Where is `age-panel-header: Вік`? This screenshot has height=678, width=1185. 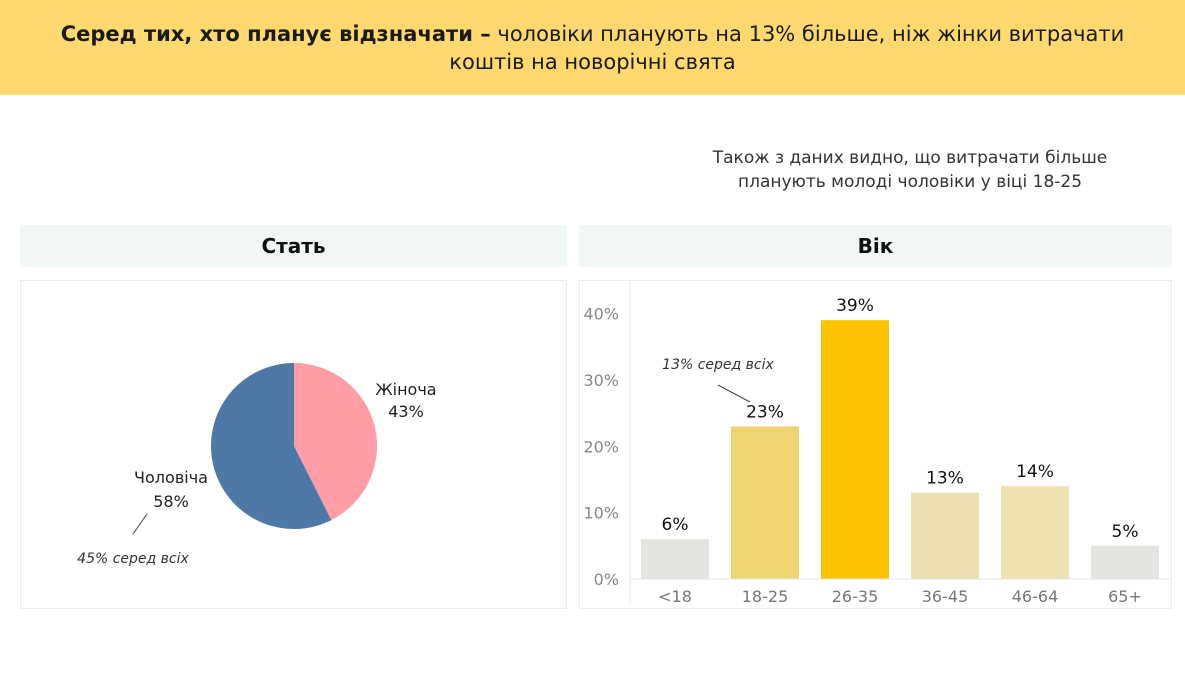
age-panel-header: Вік is located at coordinates (875, 246).